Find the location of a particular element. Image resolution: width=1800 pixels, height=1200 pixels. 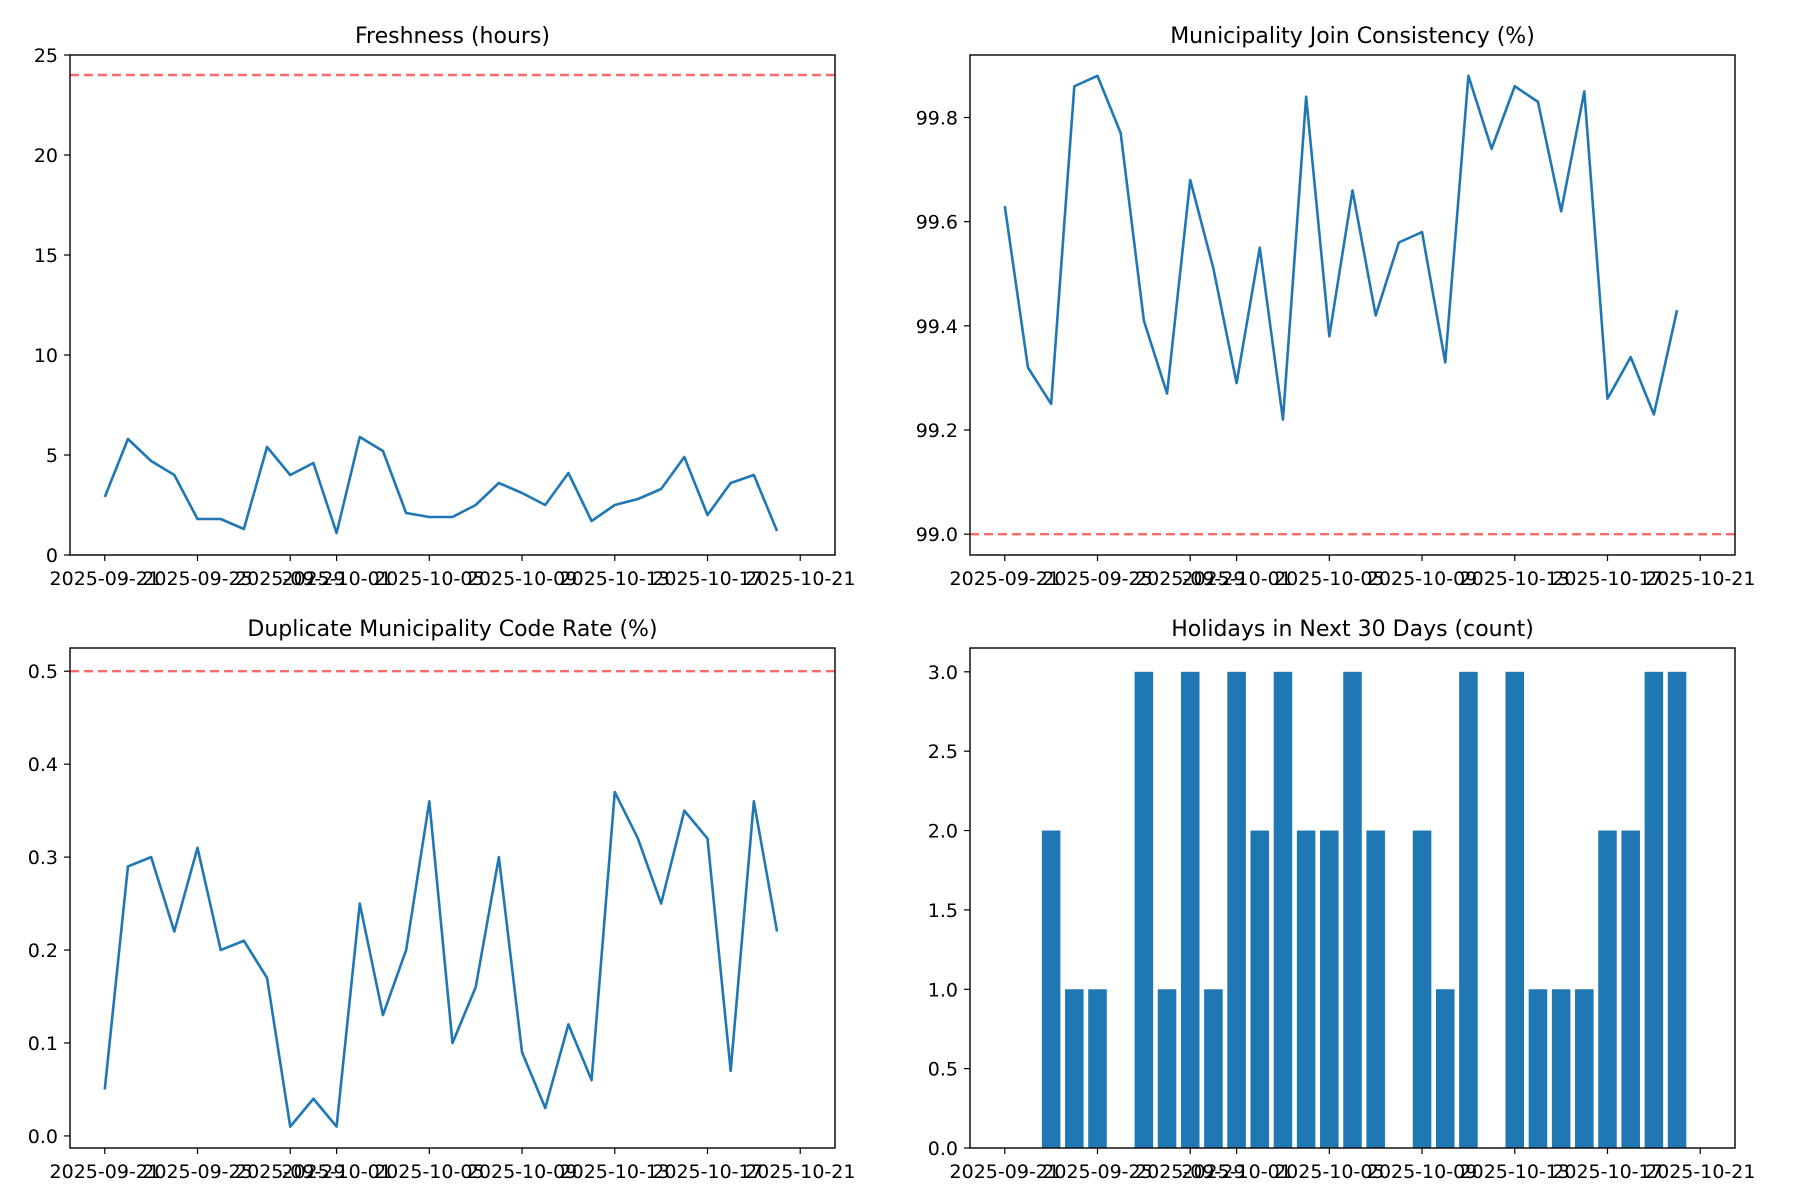

y-tick-label: 99.8 is located at coordinates (937, 119).